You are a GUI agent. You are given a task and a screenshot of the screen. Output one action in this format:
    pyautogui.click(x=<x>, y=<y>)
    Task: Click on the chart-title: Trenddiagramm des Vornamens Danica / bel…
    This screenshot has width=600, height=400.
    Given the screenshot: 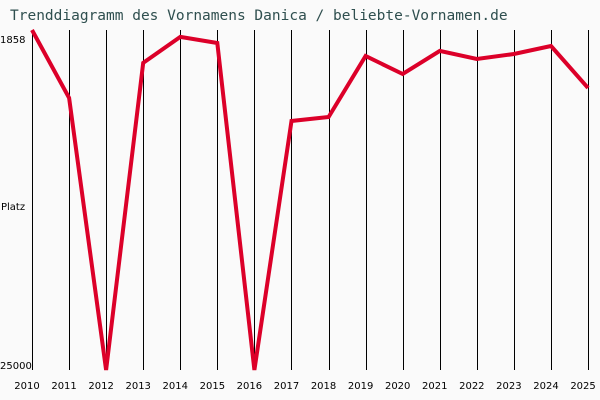 What is the action you would take?
    pyautogui.click(x=259, y=16)
    